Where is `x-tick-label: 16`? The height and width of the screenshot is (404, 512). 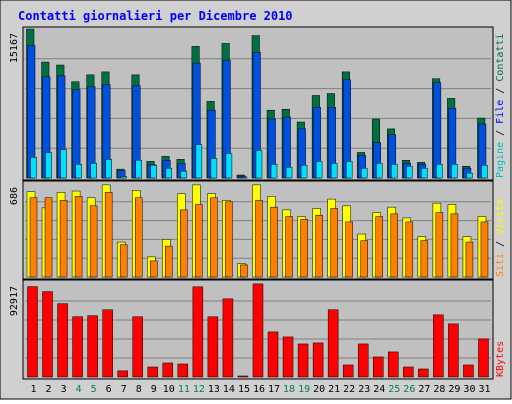
x-tick-label: 16 is located at coordinates (259, 389).